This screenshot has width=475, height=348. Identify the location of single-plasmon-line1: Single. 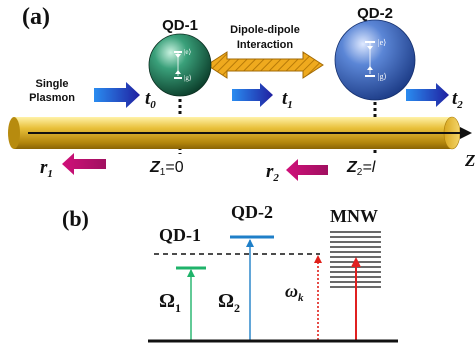
(51, 84).